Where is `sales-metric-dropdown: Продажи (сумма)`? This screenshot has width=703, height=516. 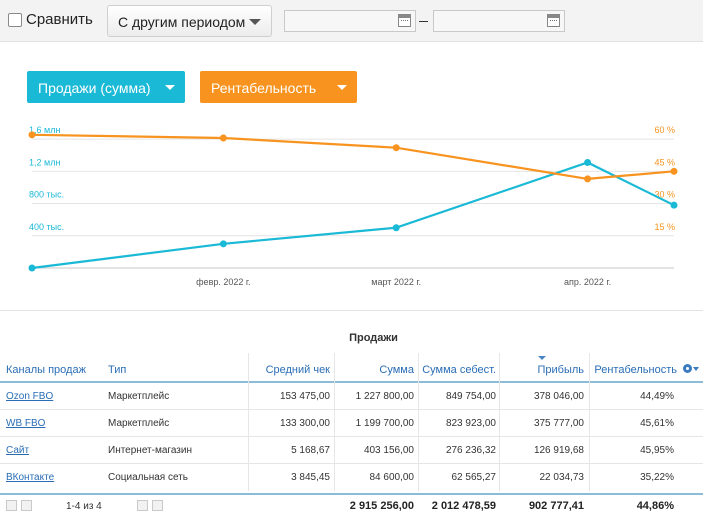 sales-metric-dropdown: Продажи (сумма) is located at coordinates (106, 87).